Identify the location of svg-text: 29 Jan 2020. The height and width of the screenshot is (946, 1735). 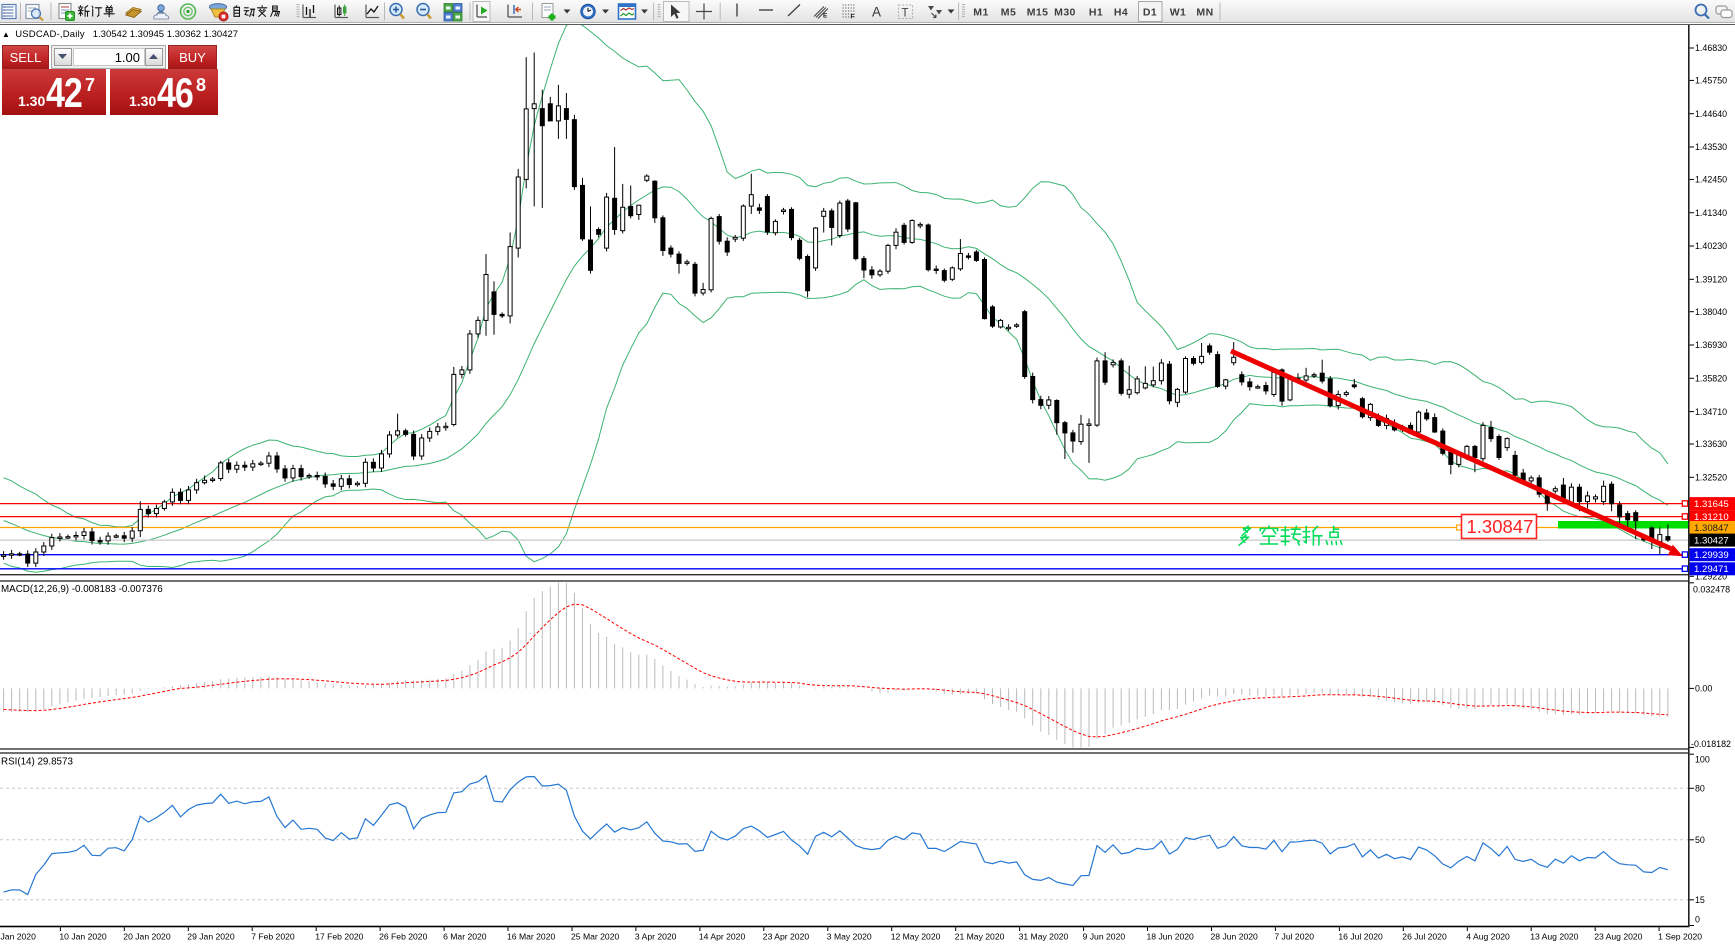
(211, 937).